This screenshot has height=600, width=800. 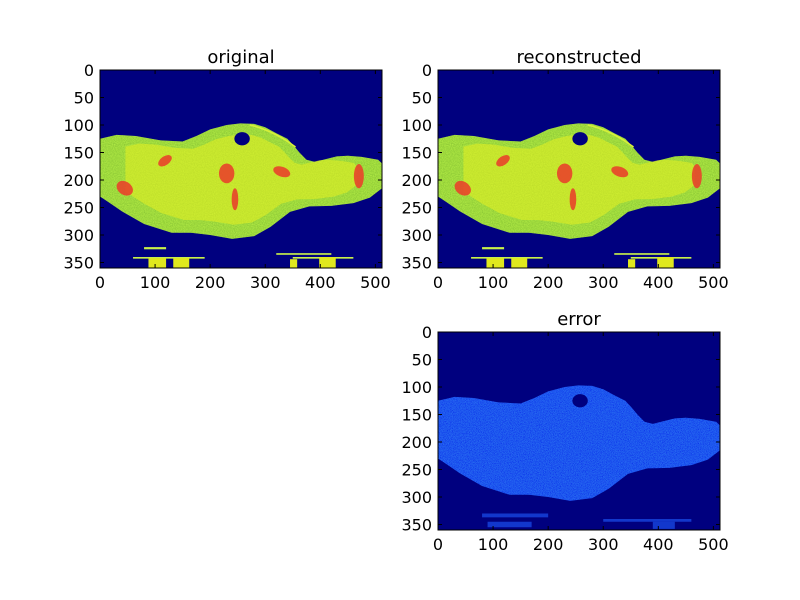 What do you see at coordinates (240, 57) in the screenshot?
I see `panel-title: original` at bounding box center [240, 57].